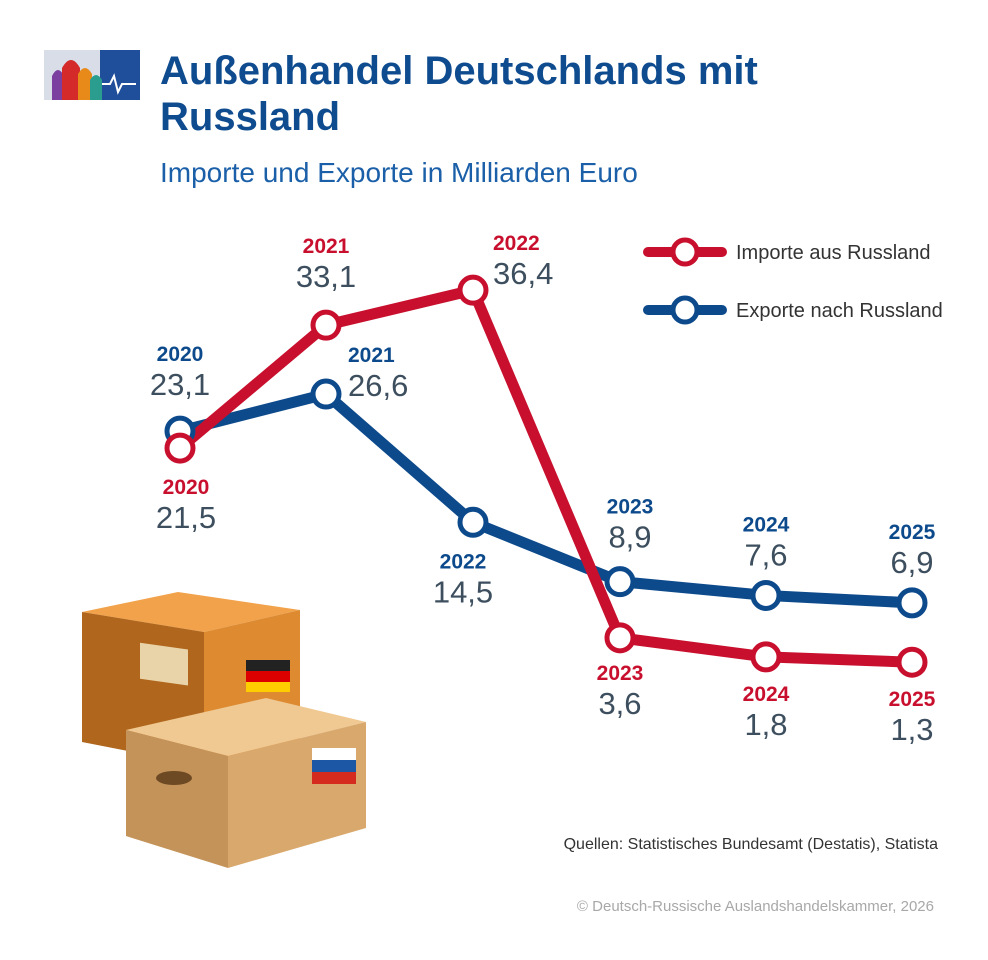 This screenshot has width=988, height=960. I want to click on imports-point-2020, so click(180, 448).